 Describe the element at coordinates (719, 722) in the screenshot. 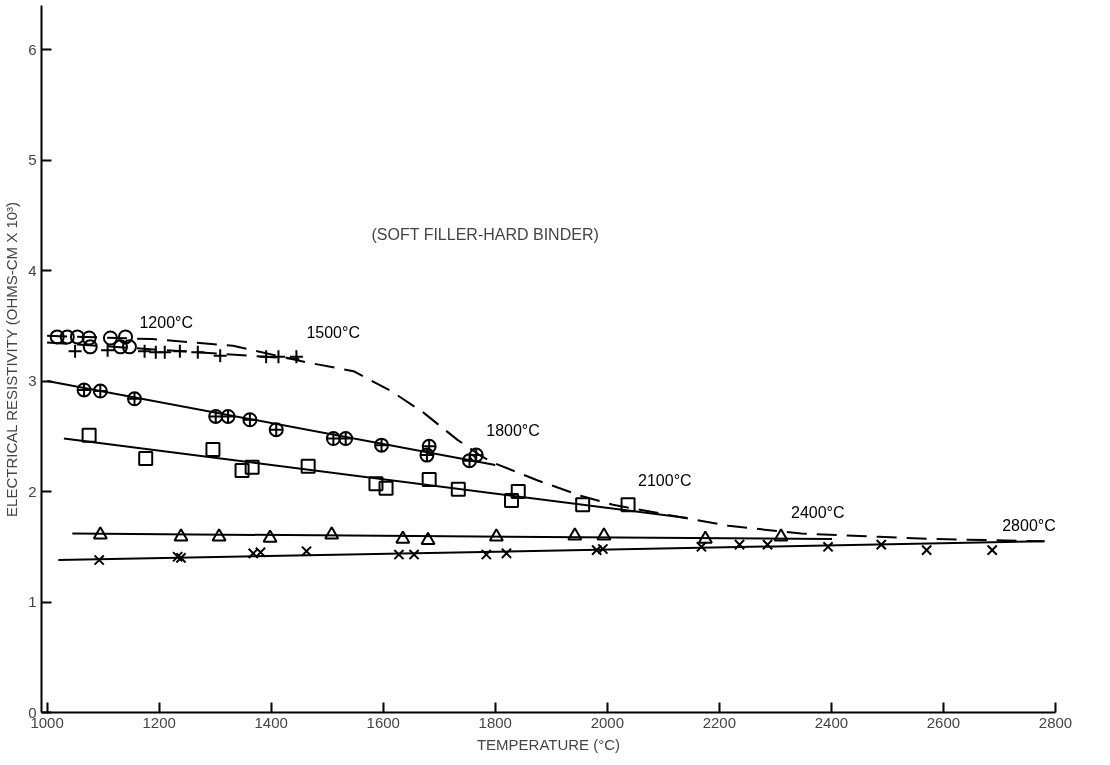

I see `x-tick-label: 2200` at that location.